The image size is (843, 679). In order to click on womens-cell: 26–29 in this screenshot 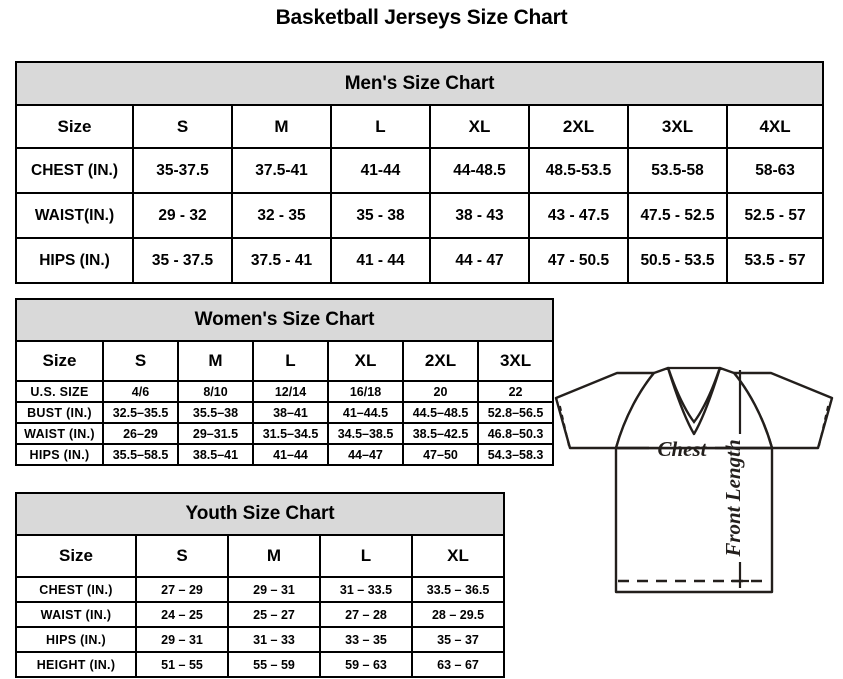, I will do `click(140, 433)`.